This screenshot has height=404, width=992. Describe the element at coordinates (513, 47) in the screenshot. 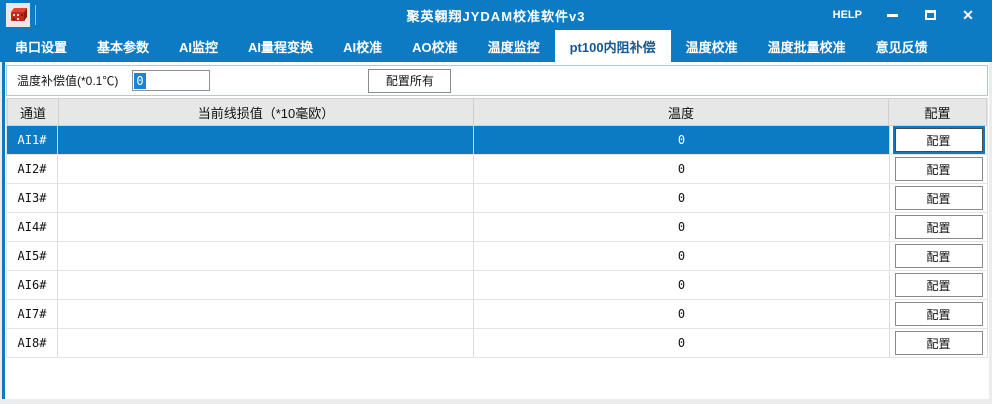

I see `tab-temp-monitor: 温度监控` at that location.